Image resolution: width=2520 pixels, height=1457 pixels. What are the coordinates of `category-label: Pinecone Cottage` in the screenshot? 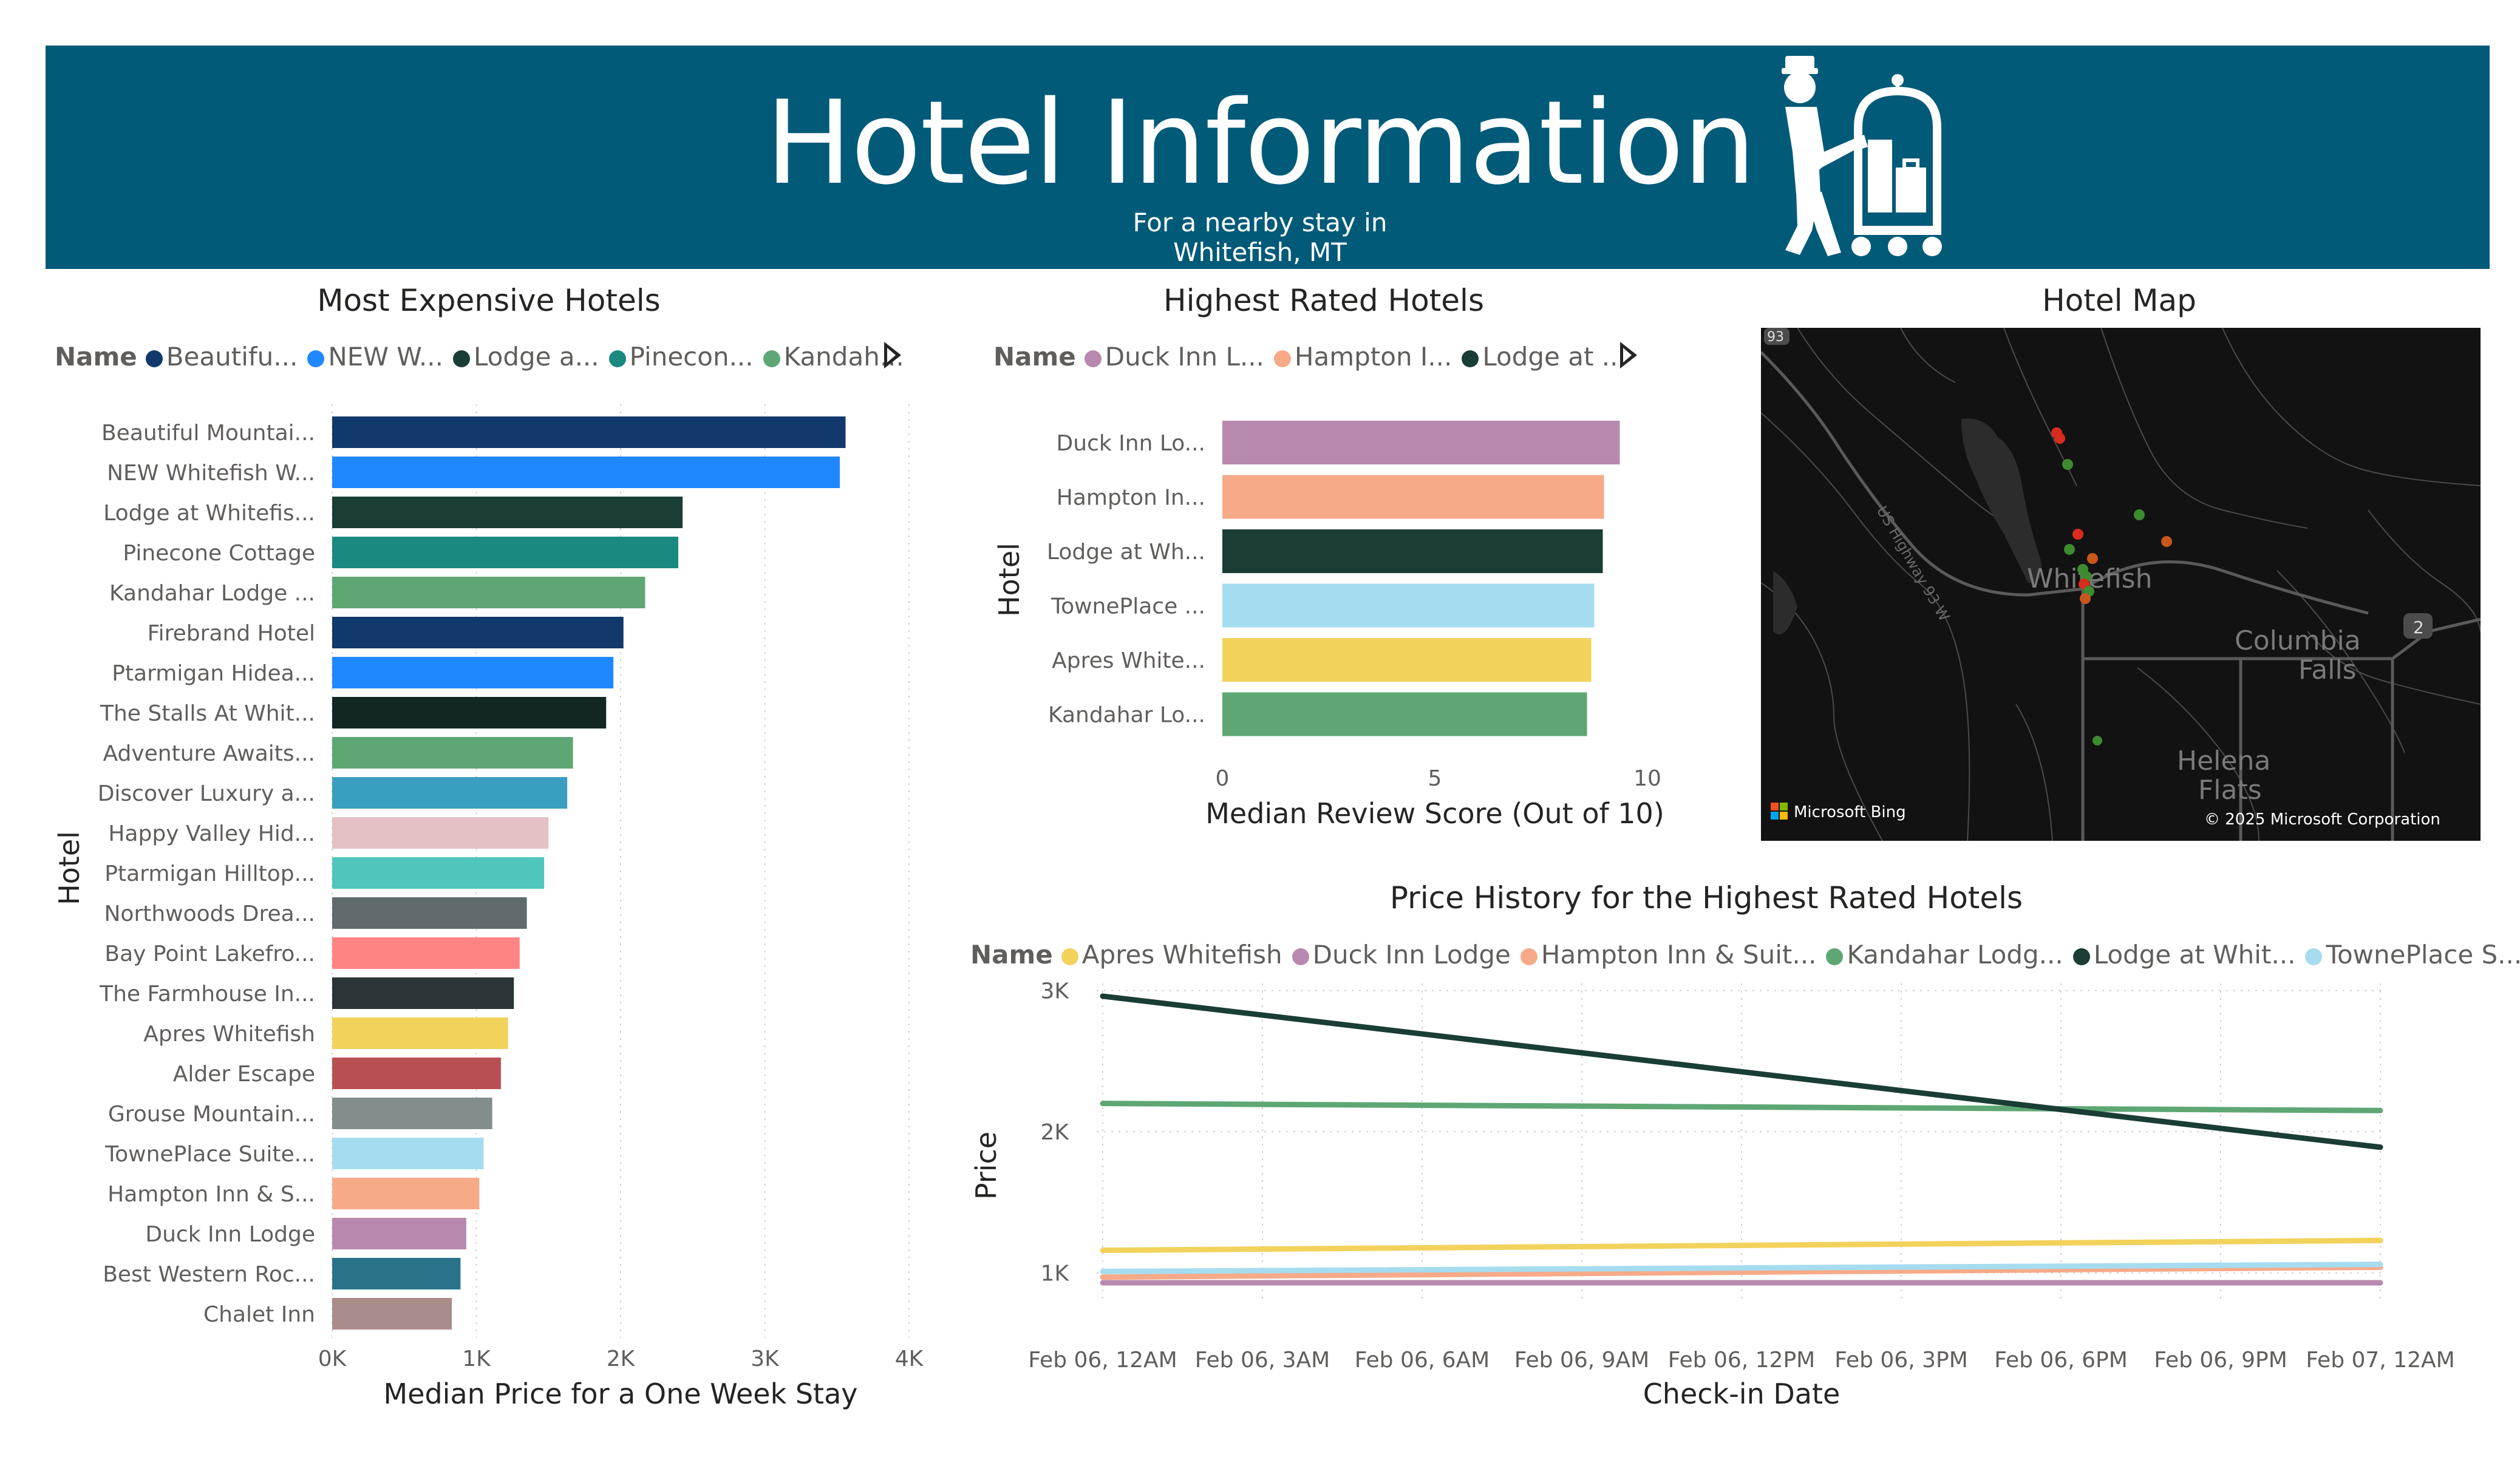 It's located at (219, 553).